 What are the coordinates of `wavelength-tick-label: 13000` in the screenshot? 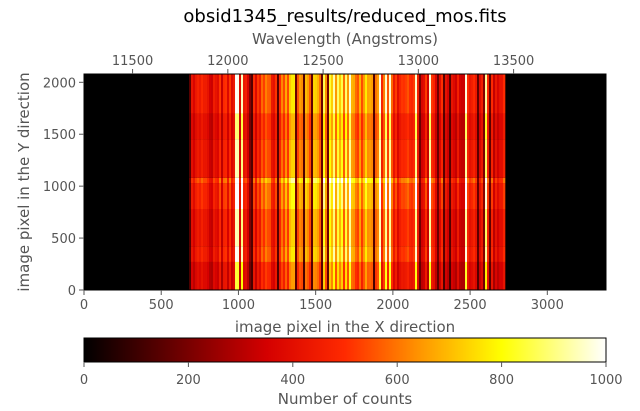 It's located at (418, 61).